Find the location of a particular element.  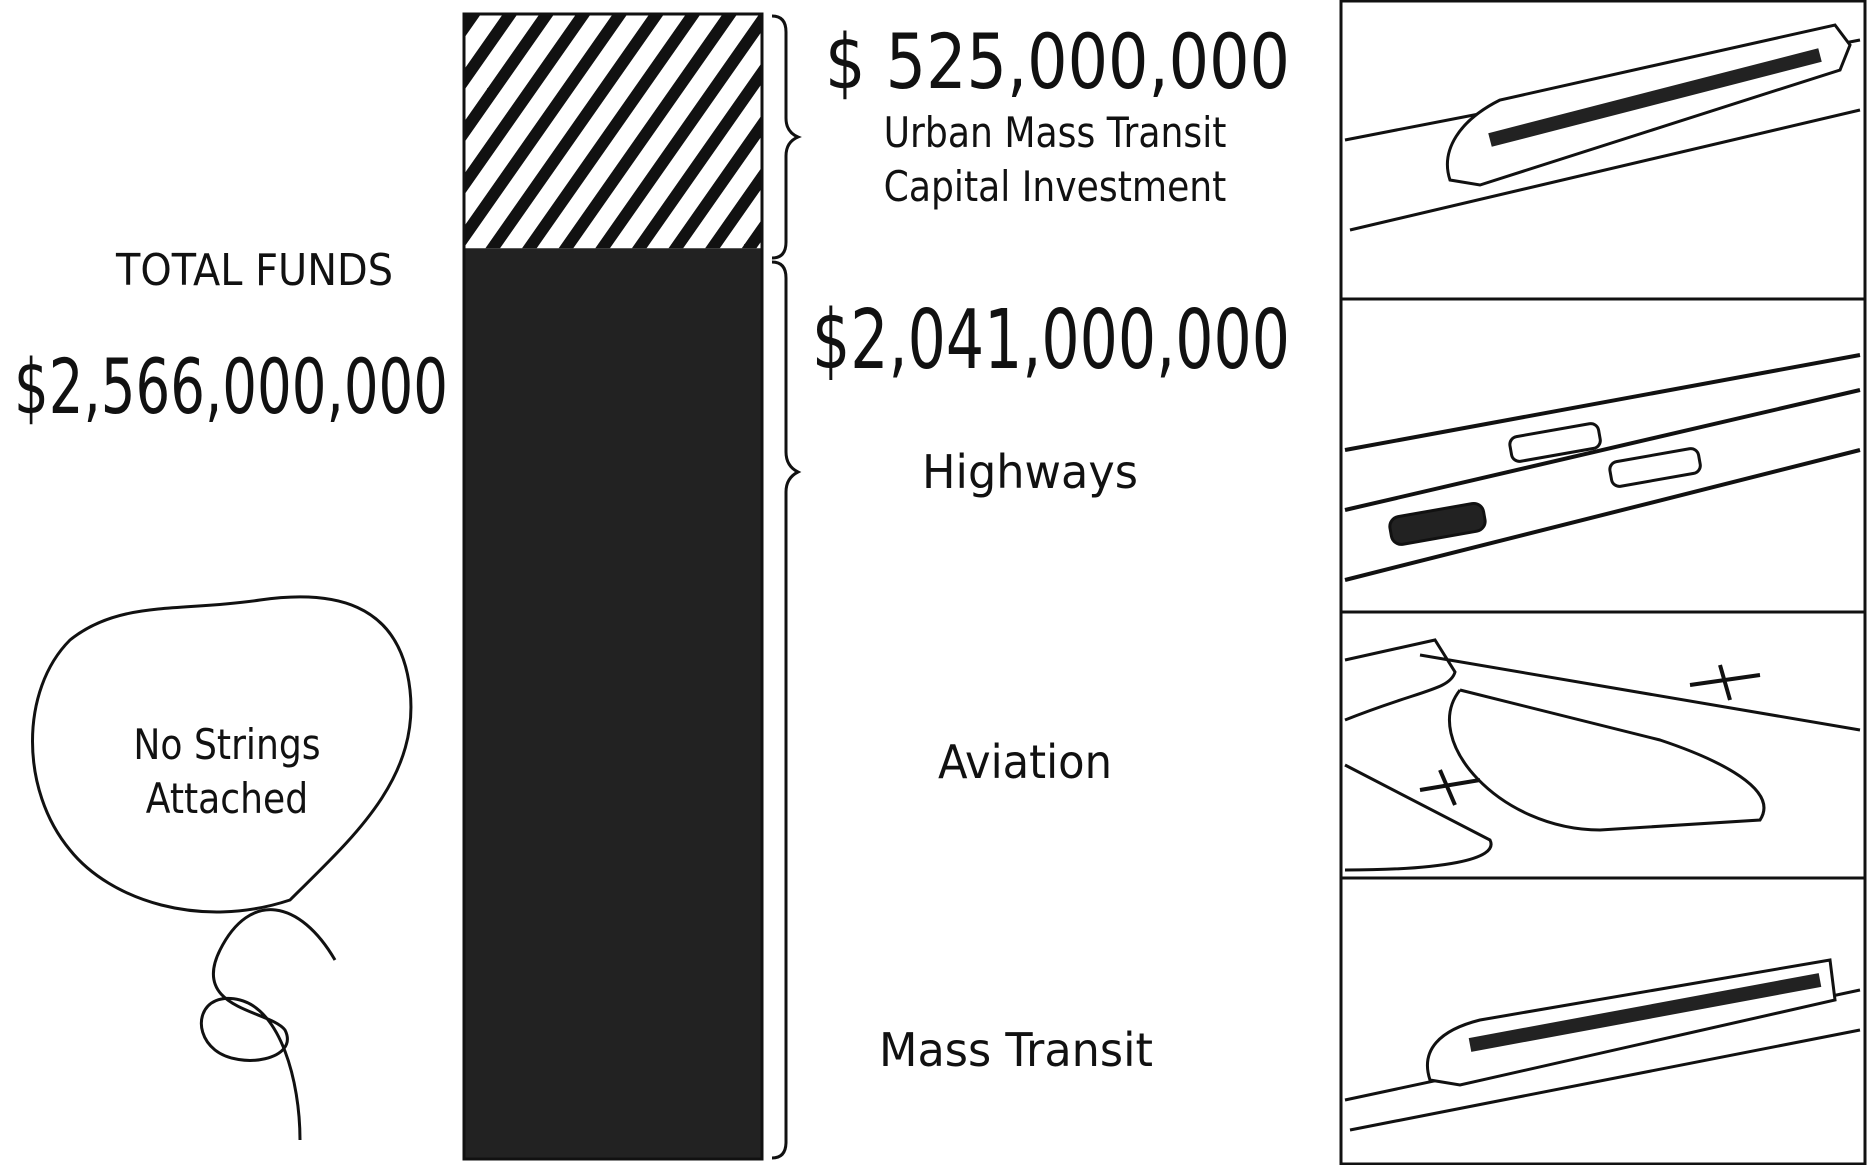

value-label: $ 525,000,000 is located at coordinates (1057, 61).